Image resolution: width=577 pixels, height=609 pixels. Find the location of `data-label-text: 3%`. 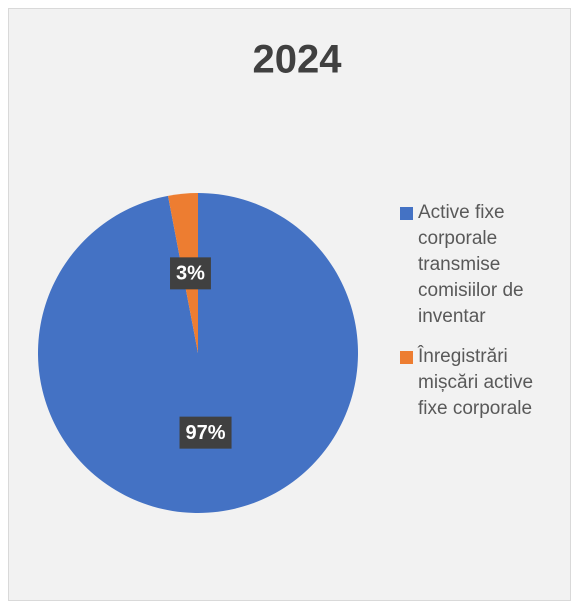

data-label-text: 3% is located at coordinates (190, 274).